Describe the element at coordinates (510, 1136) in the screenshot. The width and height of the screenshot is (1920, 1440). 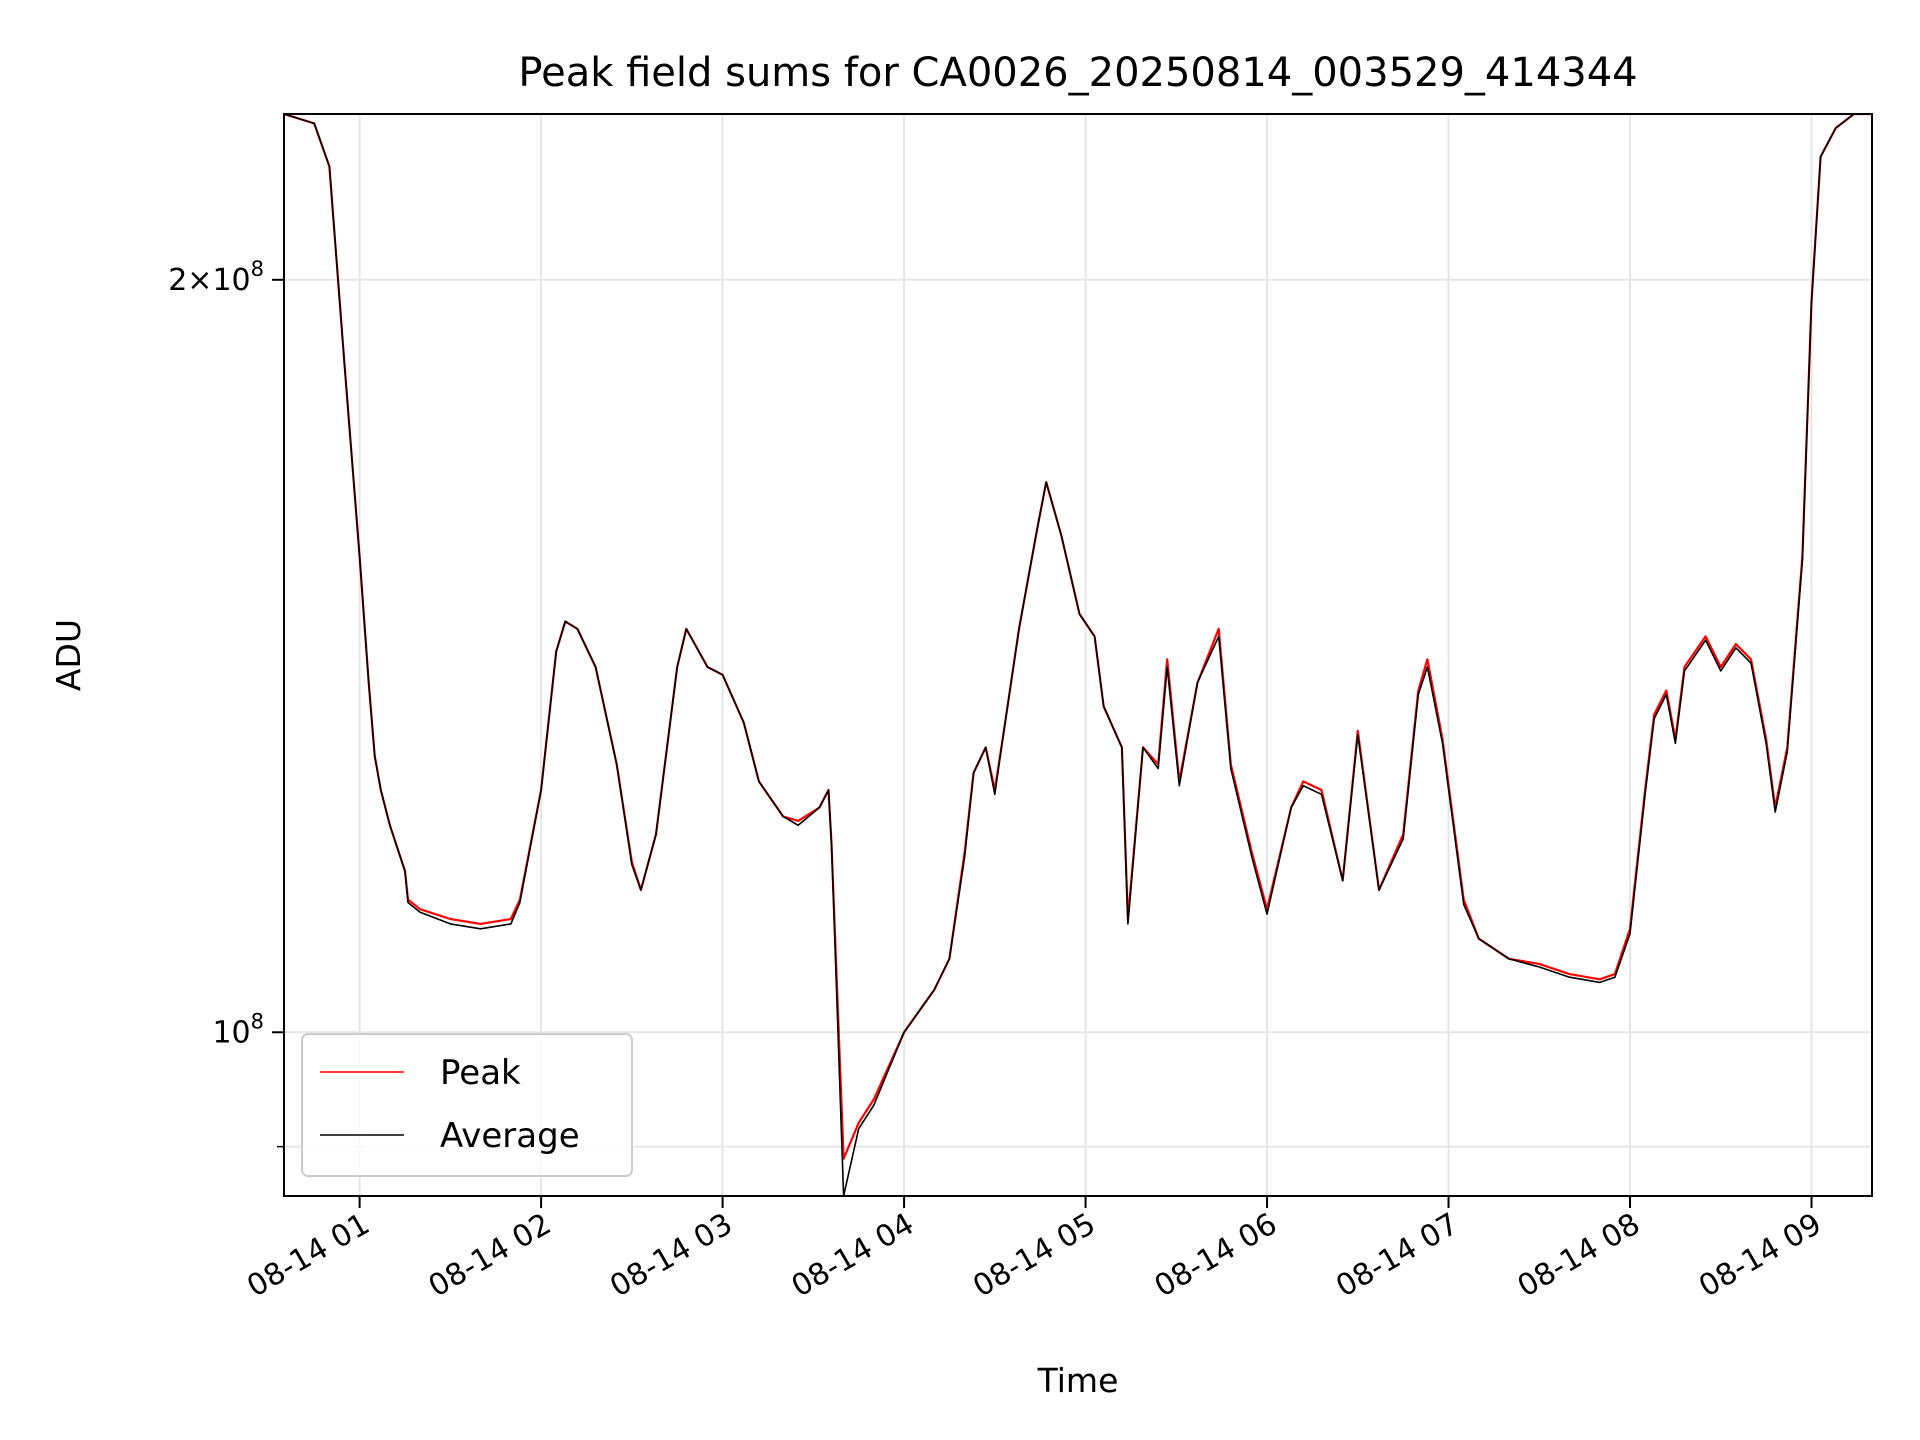
I see `legend-label-average: Average` at that location.